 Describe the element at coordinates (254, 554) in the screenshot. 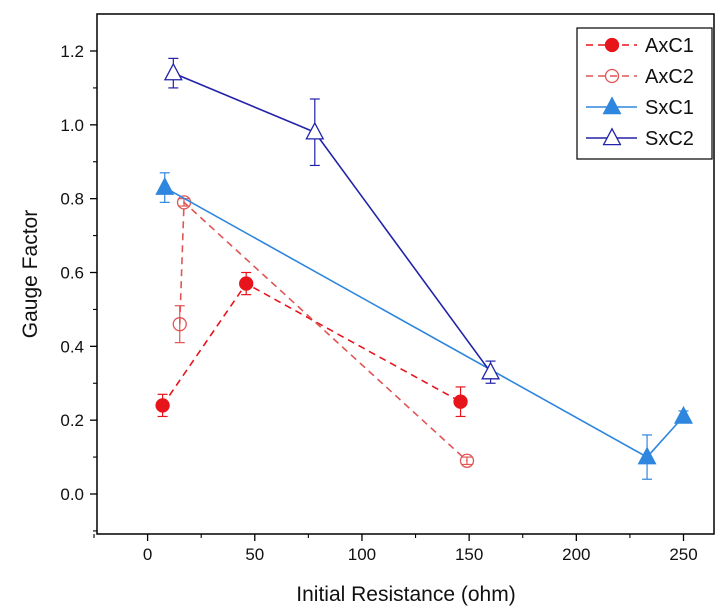

I see `x-tick-label: 50` at that location.